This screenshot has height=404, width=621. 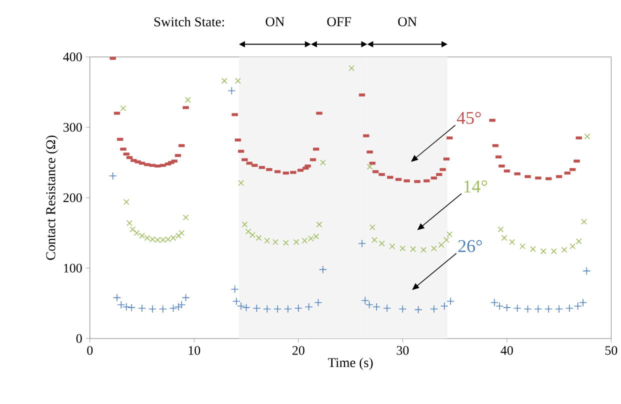 I want to click on y-tick-label: 400, so click(x=72, y=57).